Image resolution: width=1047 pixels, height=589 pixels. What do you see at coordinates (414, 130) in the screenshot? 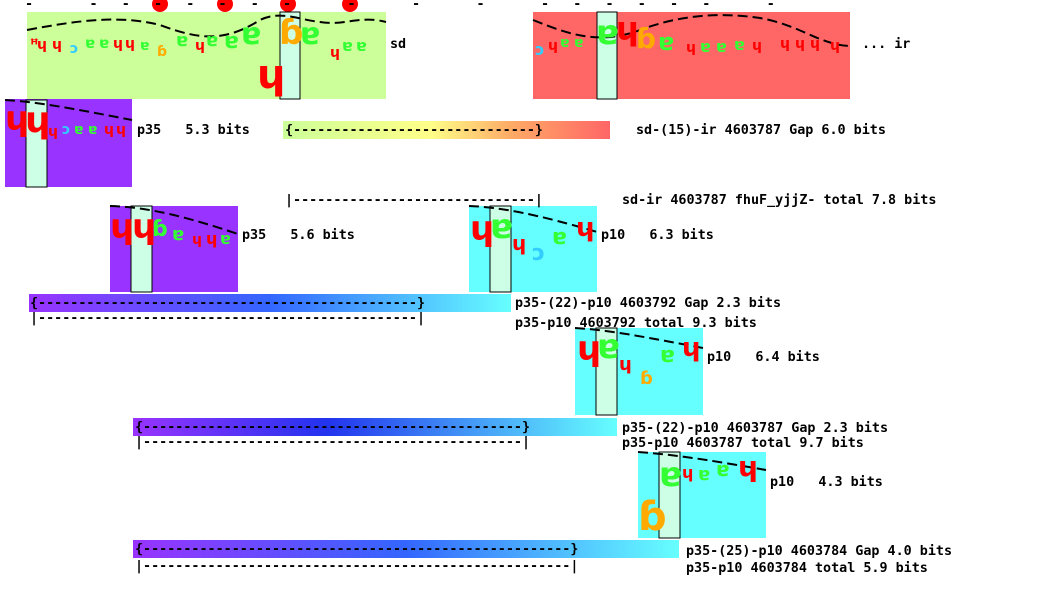
I see `sd-ir-gap-bracket: {------------------------------}` at bounding box center [414, 130].